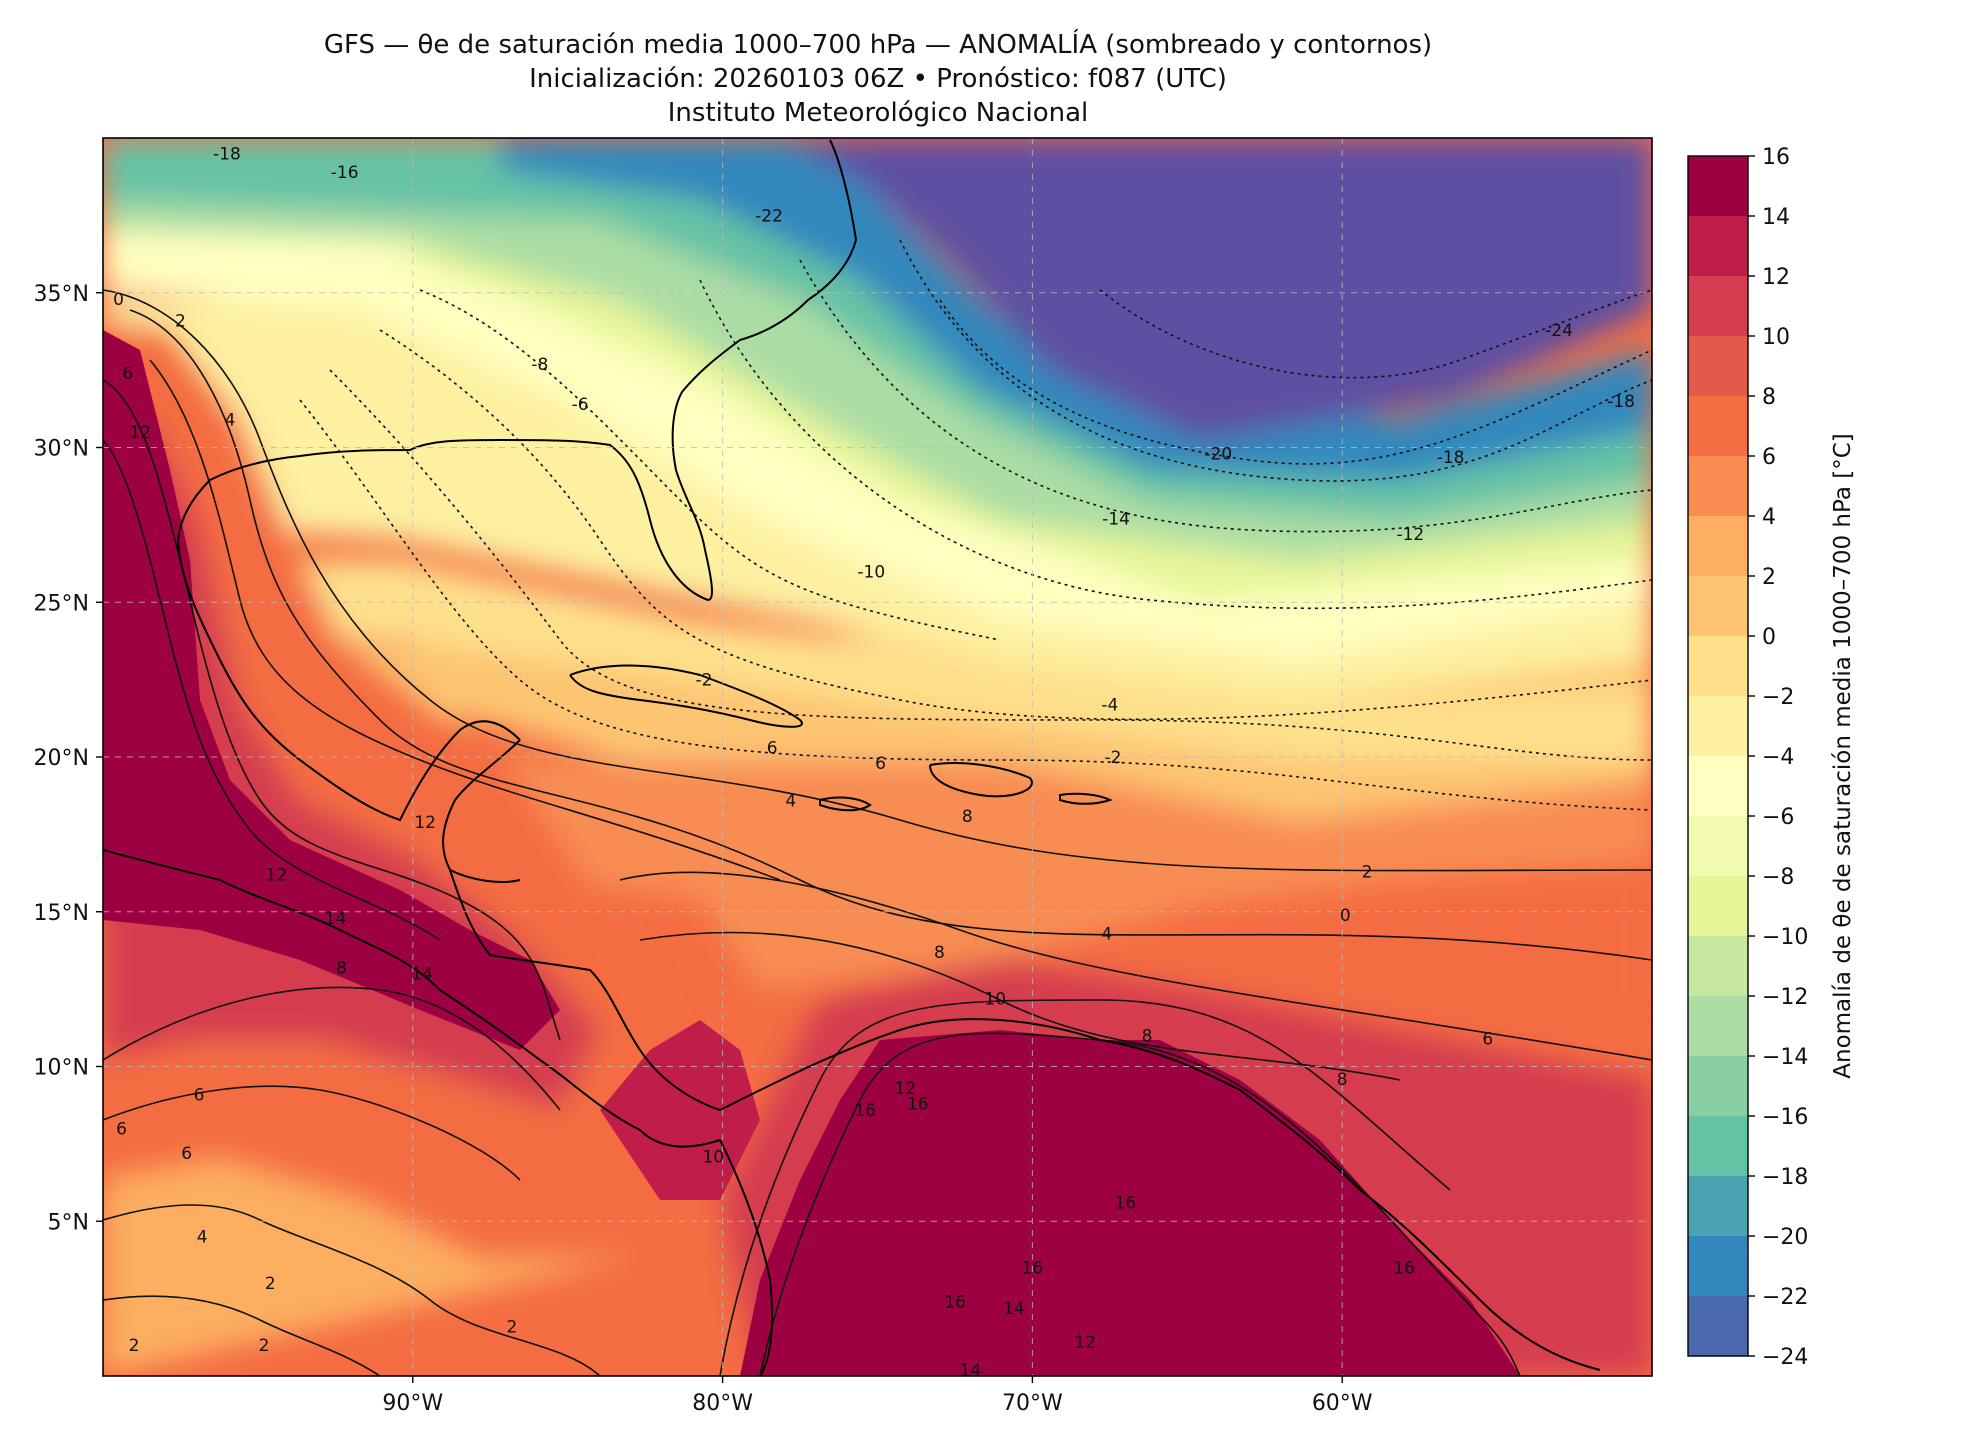 The image size is (1980, 1440). I want to click on colorbar-tick-label: 0, so click(1769, 637).